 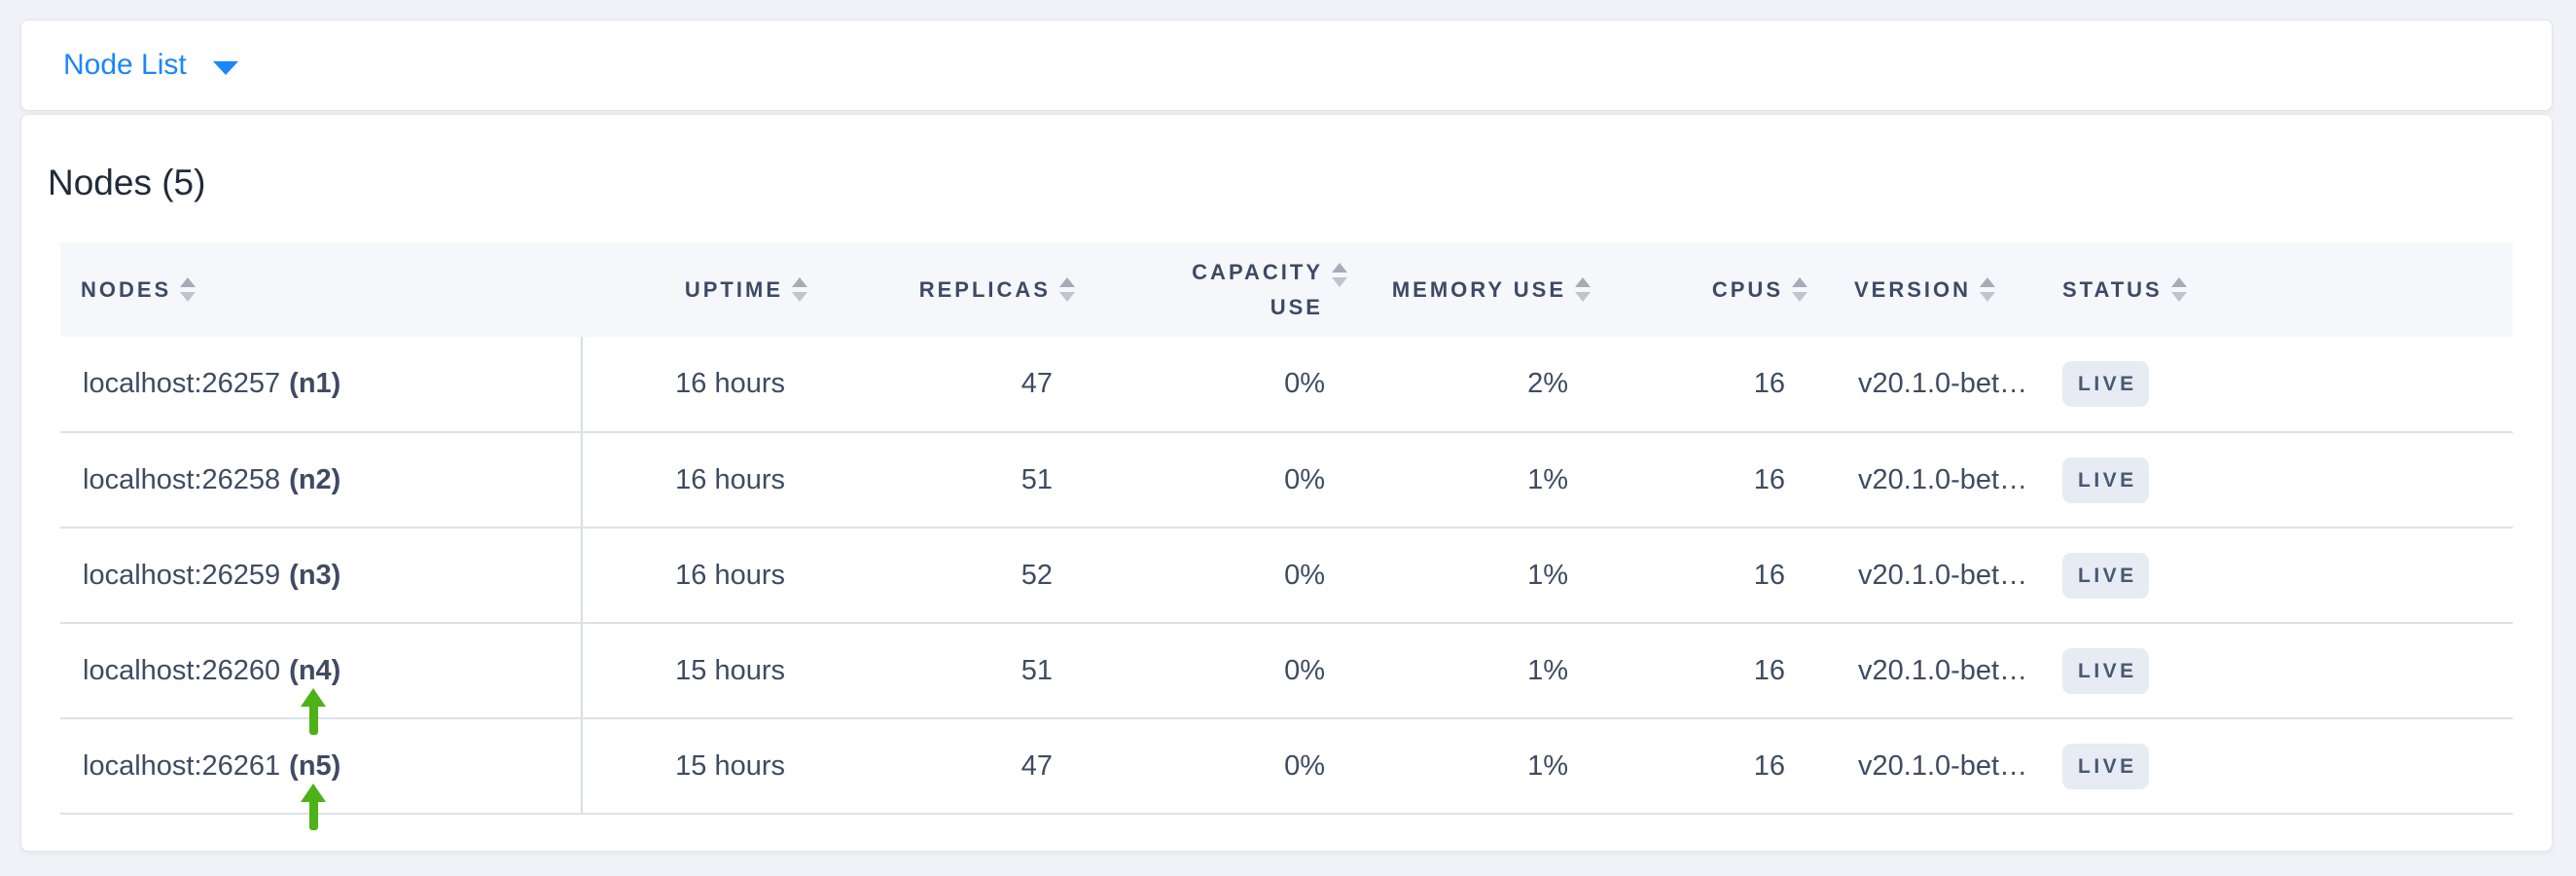 What do you see at coordinates (182, 766) in the screenshot?
I see `node-address: localhost:26261` at bounding box center [182, 766].